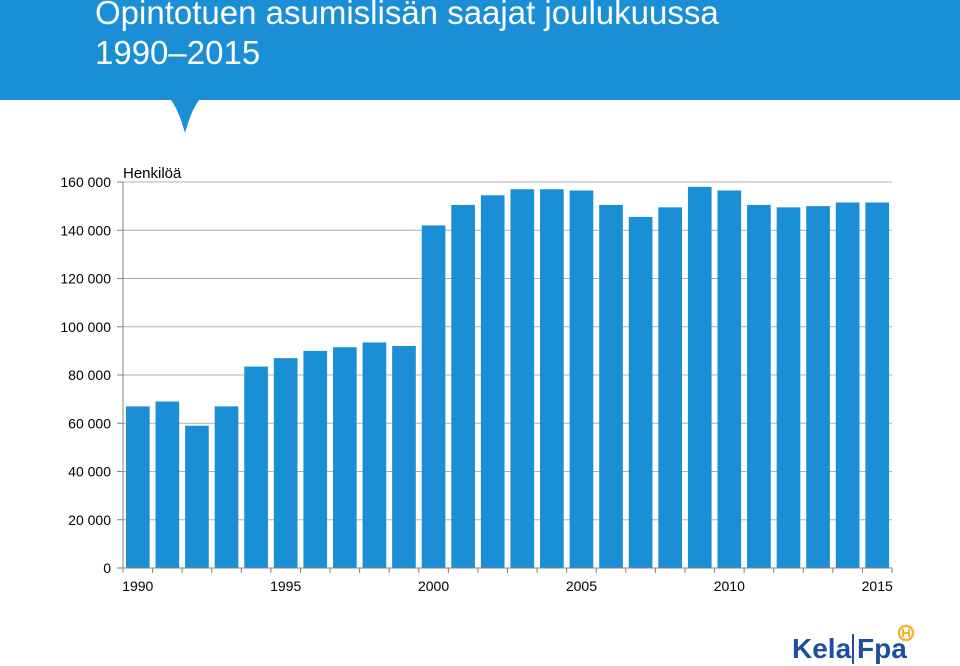 Image resolution: width=960 pixels, height=666 pixels. Describe the element at coordinates (226, 487) in the screenshot. I see `bar-1993` at that location.